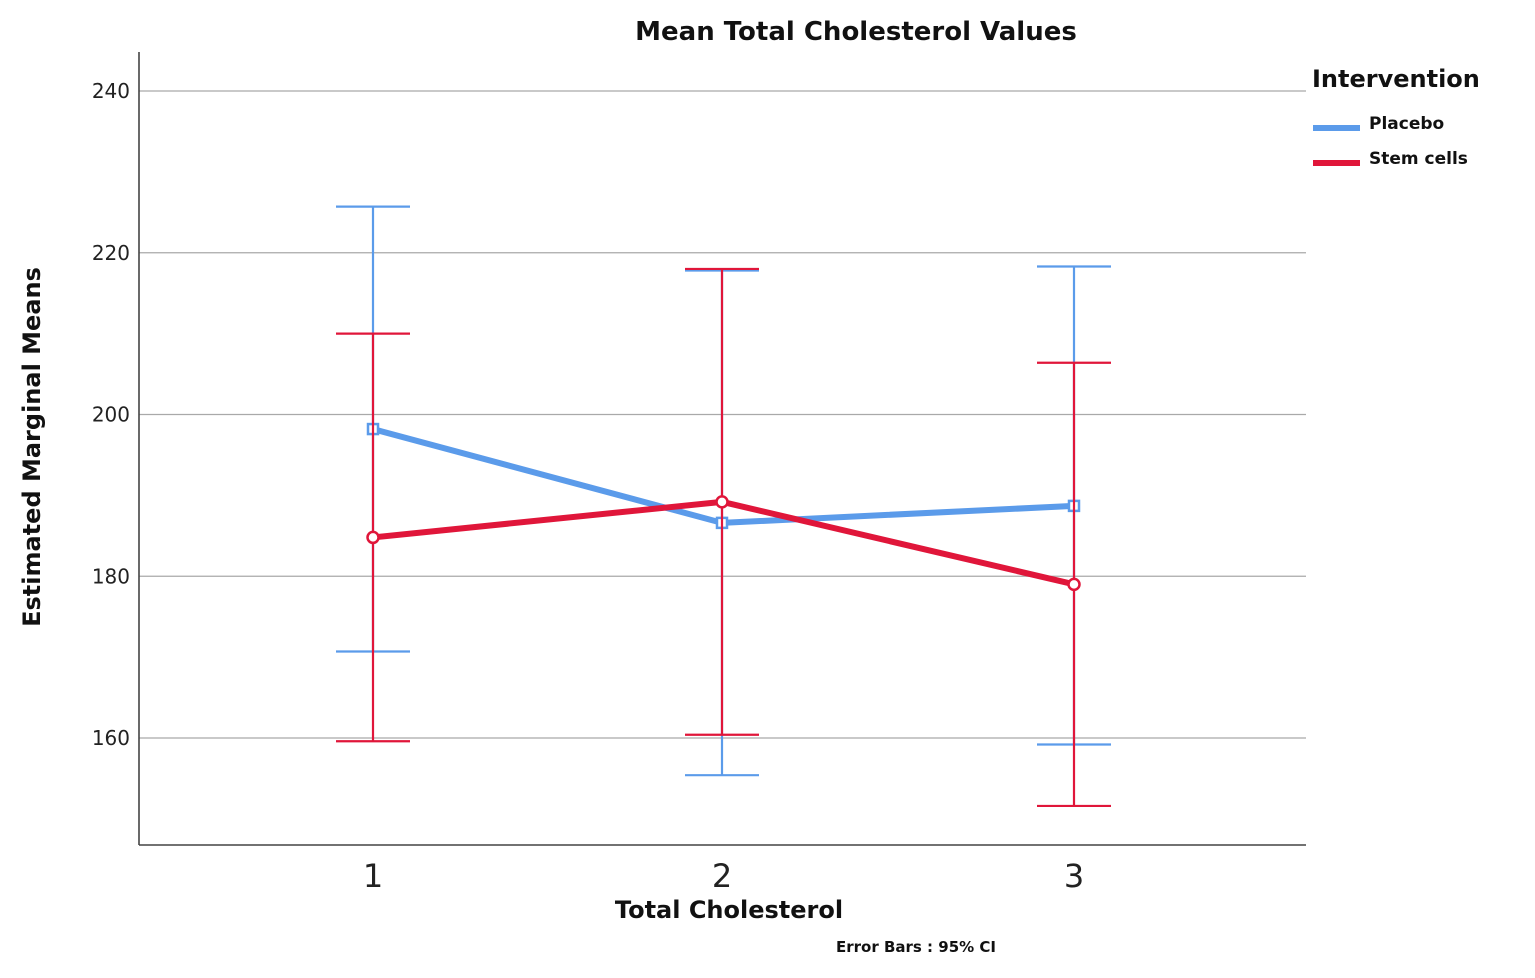 This screenshot has width=1535, height=978. I want to click on y-tick-label: 240, so click(111, 91).